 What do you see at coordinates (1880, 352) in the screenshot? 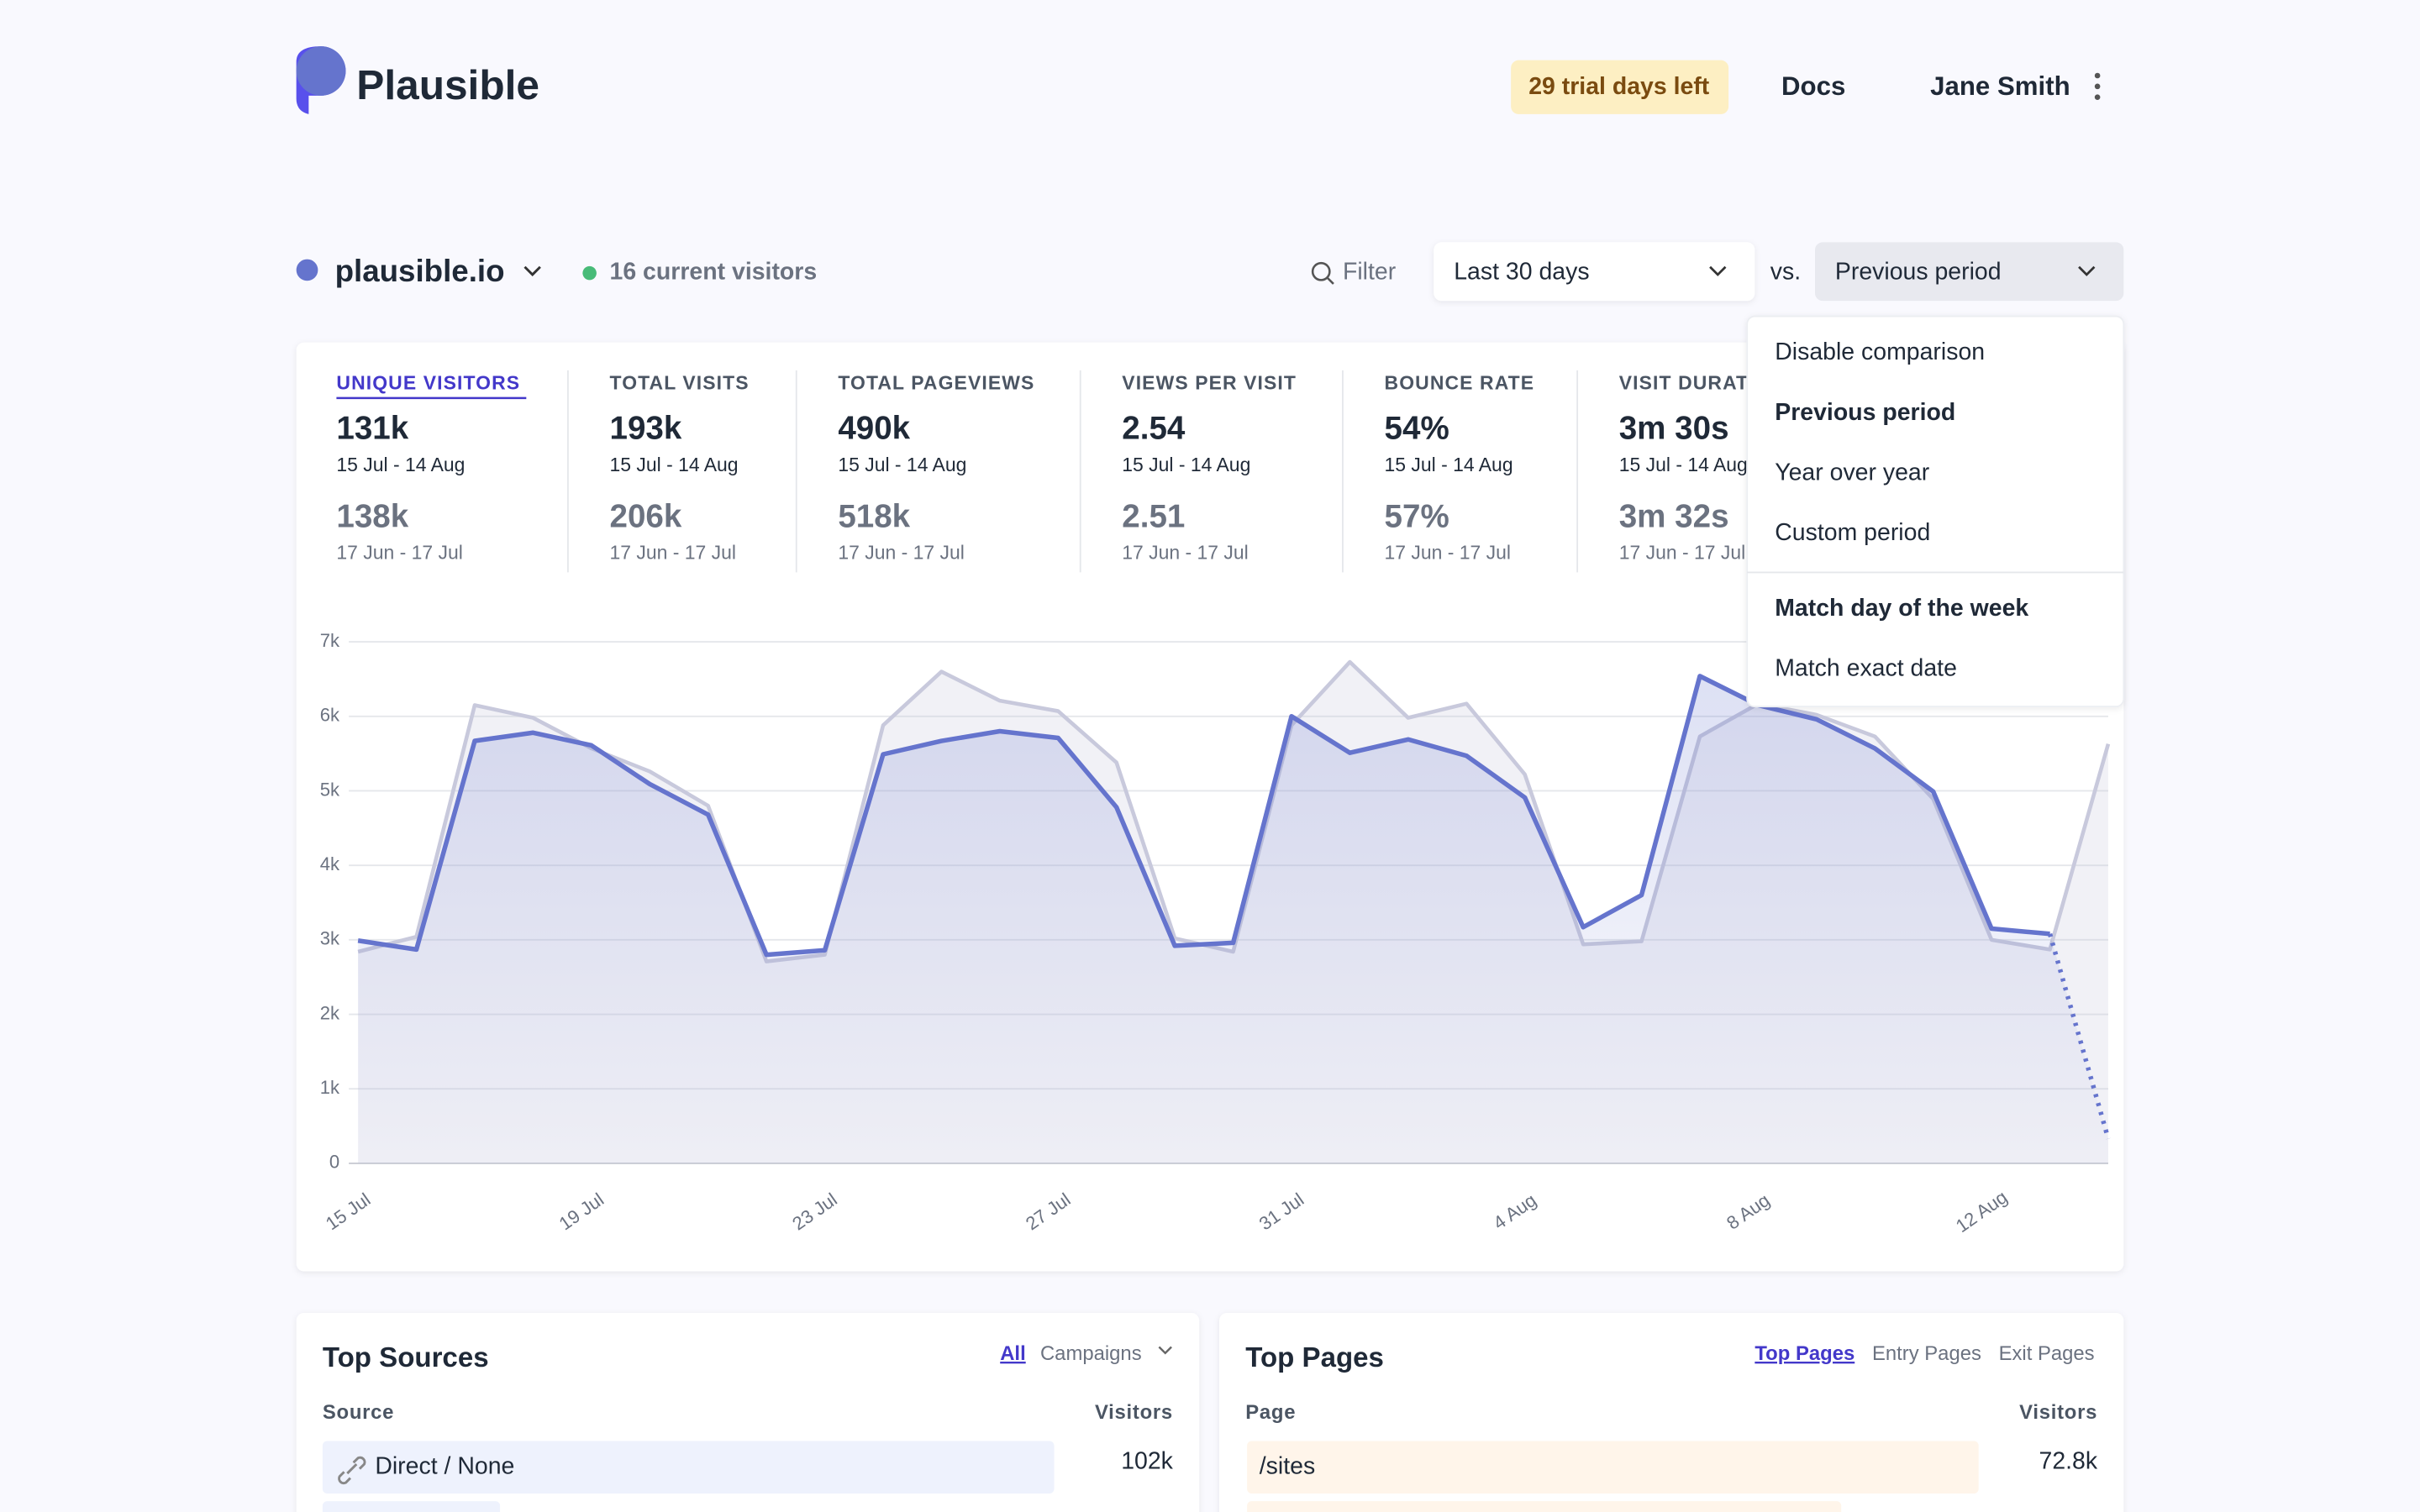
I see `menu-item: Disable comparison` at bounding box center [1880, 352].